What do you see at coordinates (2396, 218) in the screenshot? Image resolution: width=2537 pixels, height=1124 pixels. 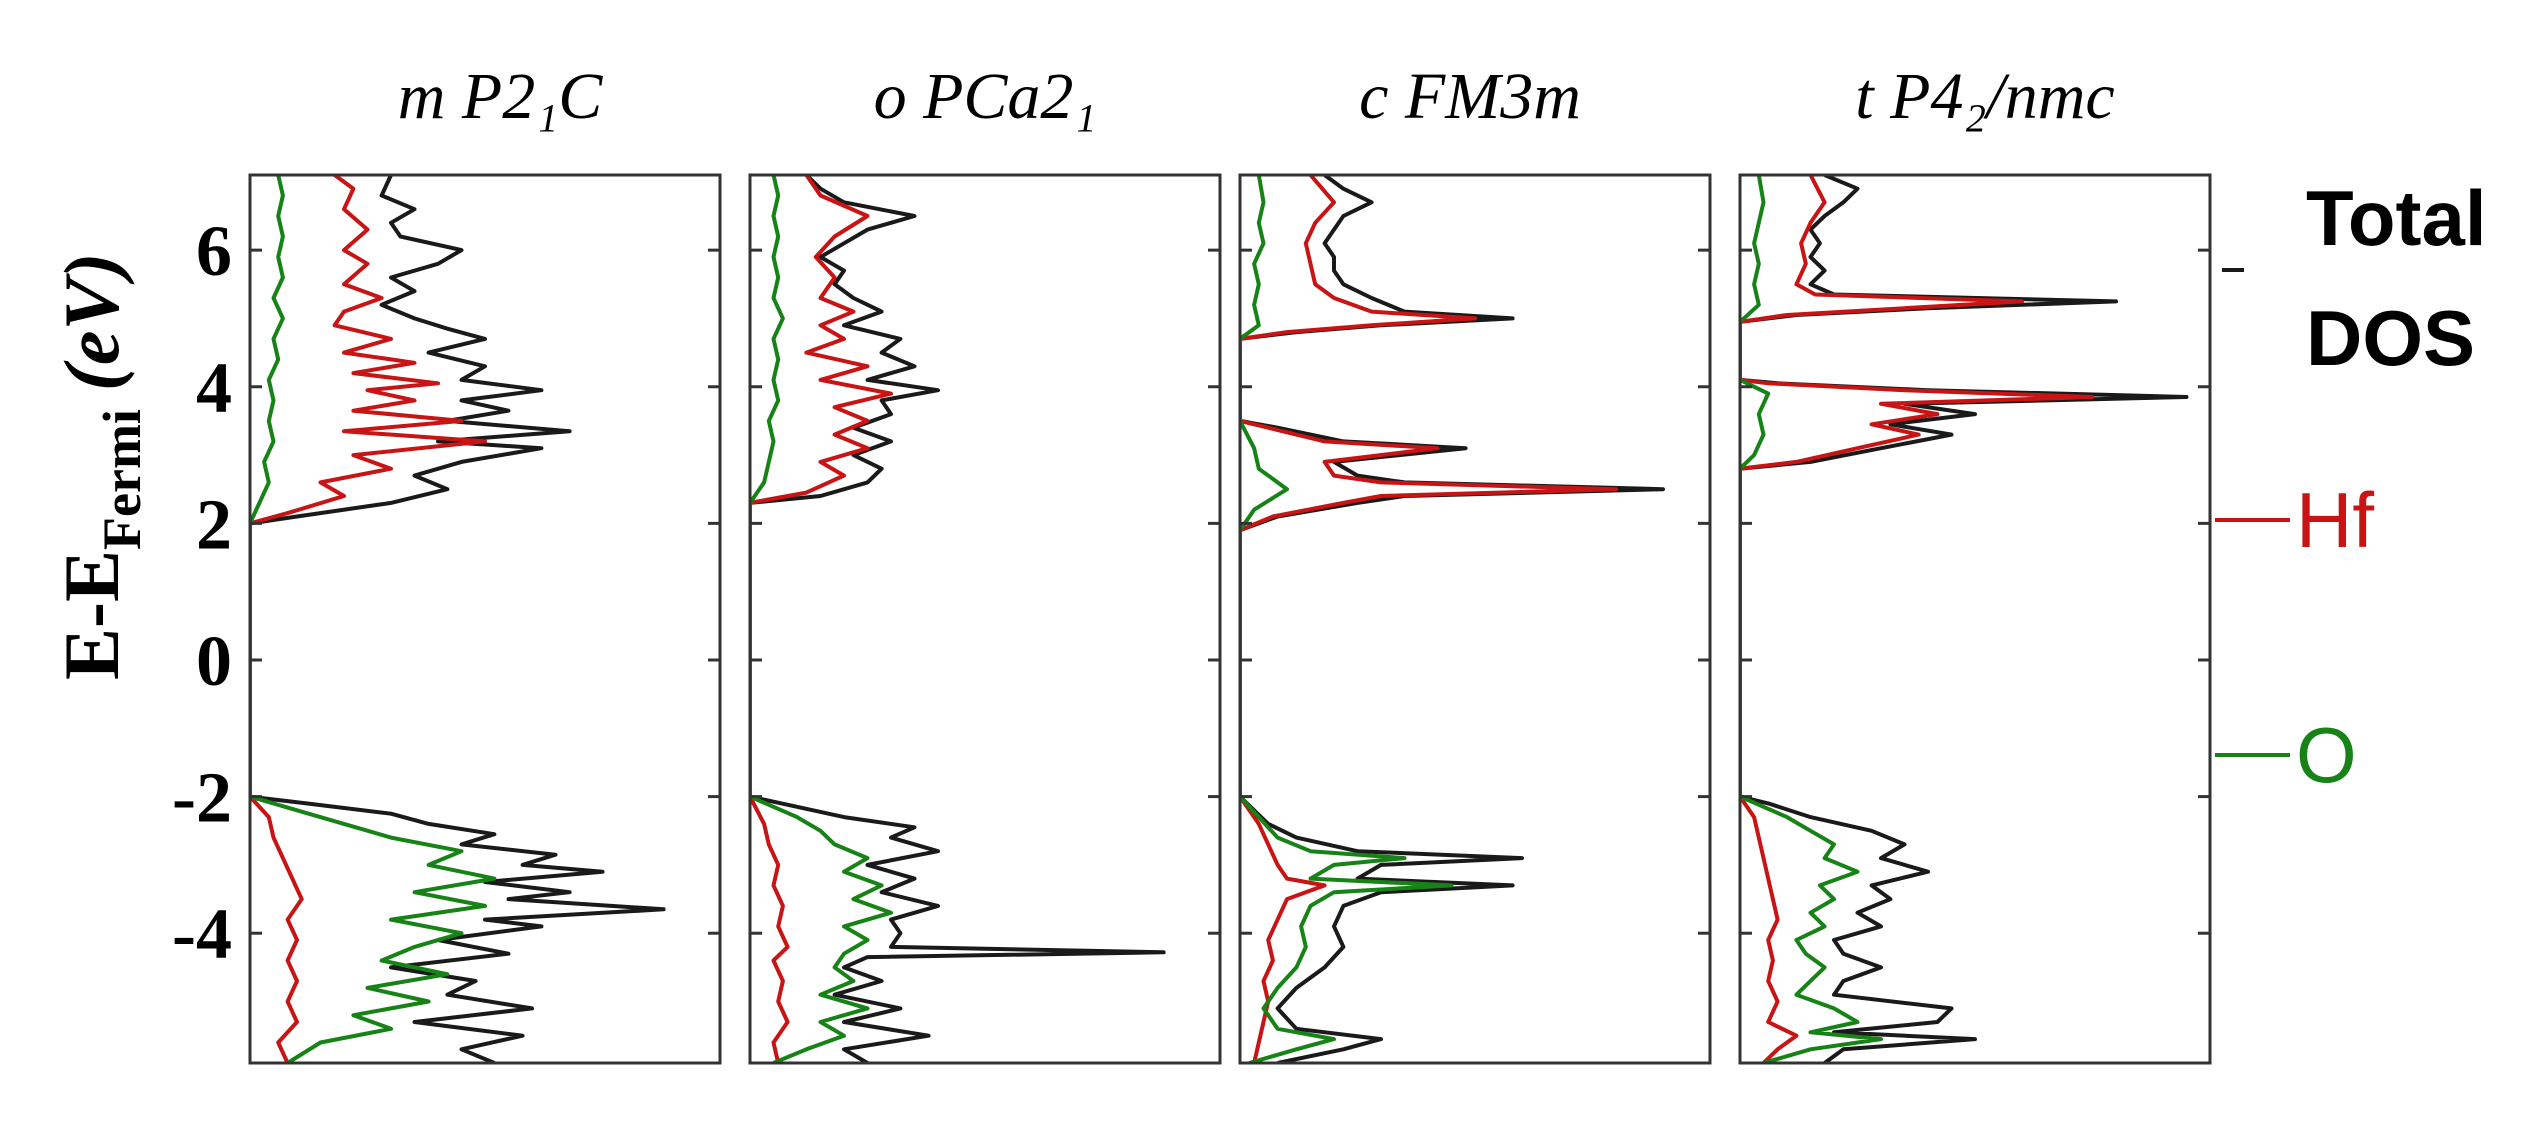 I see `legend-total-label-line1: Total` at bounding box center [2396, 218].